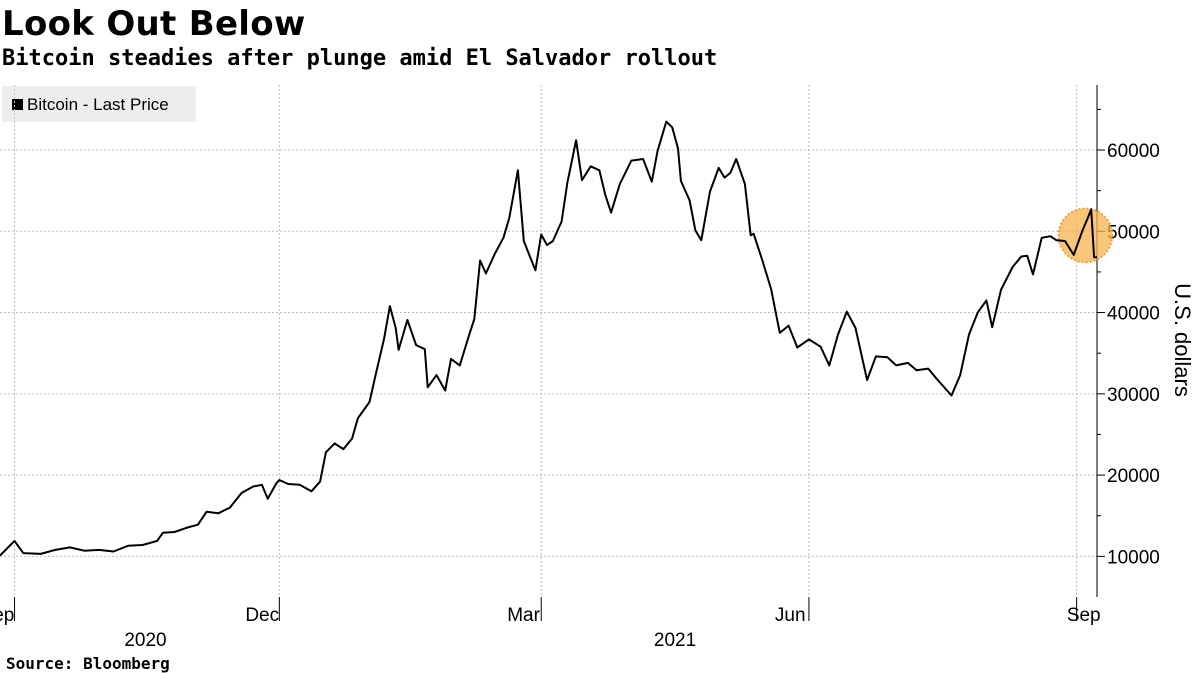 This screenshot has height=675, width=1200. Describe the element at coordinates (17, 104) in the screenshot. I see `legend-swatch` at that location.